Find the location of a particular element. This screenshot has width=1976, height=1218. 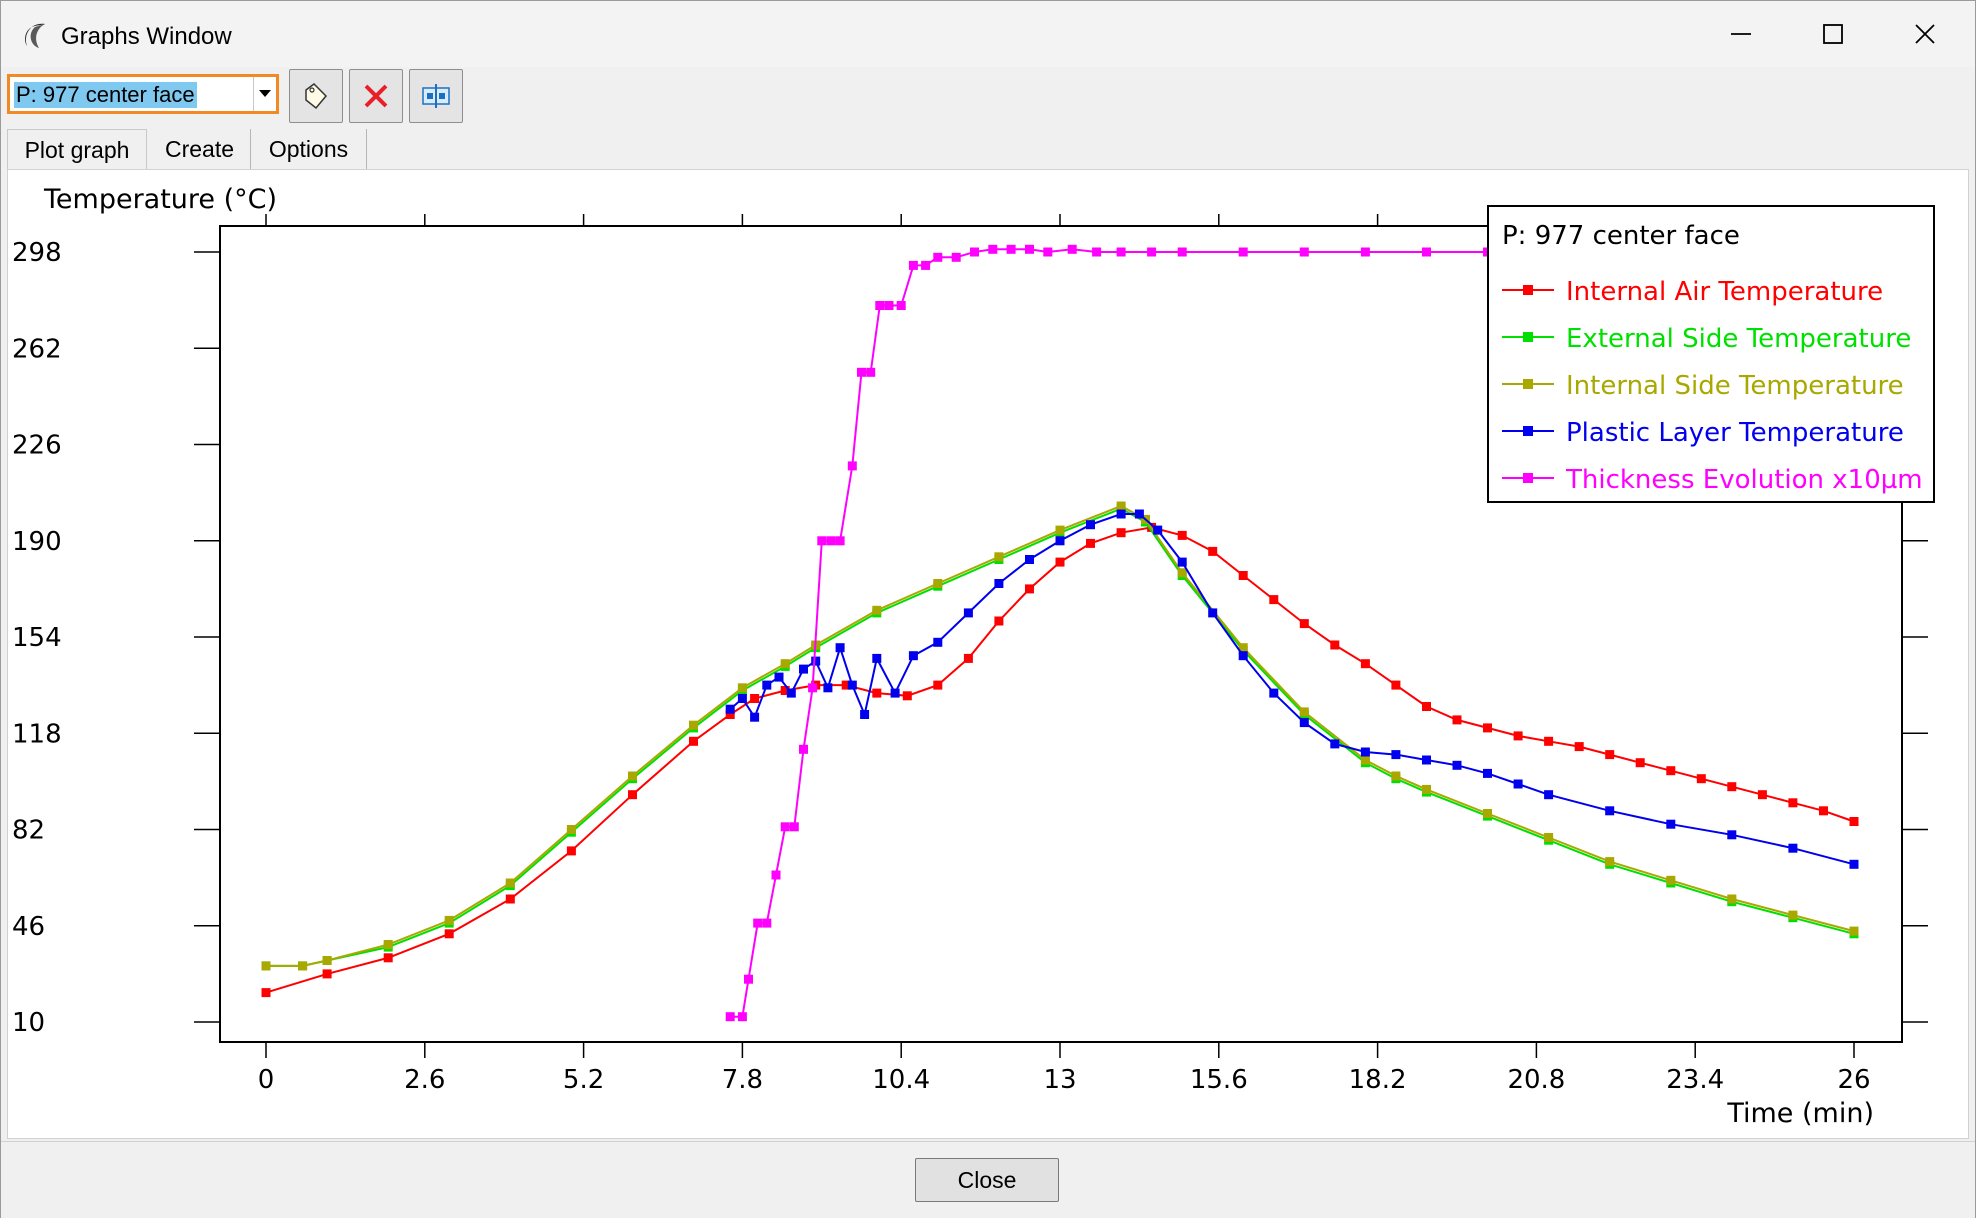

tag-icon is located at coordinates (316, 96).